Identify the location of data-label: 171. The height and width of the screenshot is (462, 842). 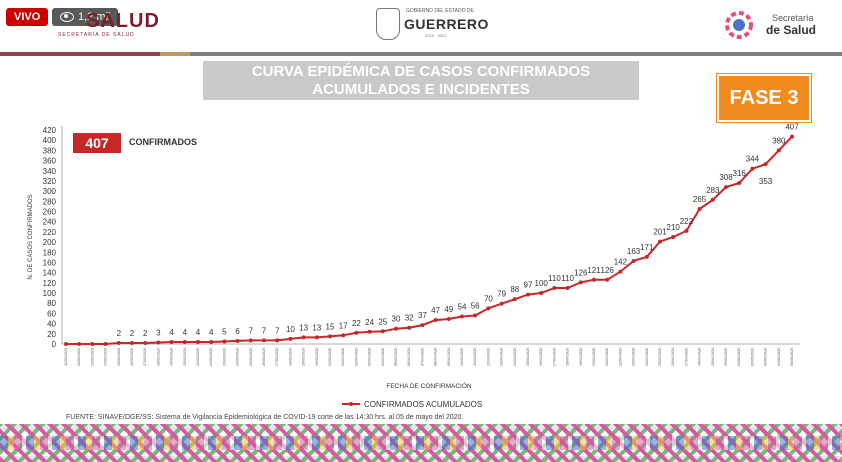
(647, 247).